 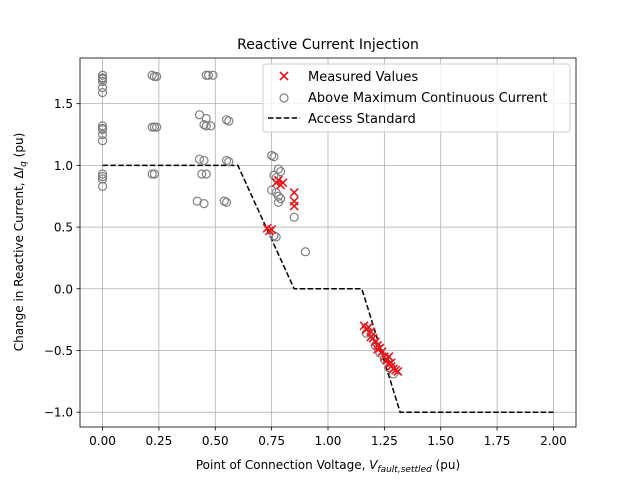 I want to click on x-tick-label: 2.00, so click(x=553, y=441).